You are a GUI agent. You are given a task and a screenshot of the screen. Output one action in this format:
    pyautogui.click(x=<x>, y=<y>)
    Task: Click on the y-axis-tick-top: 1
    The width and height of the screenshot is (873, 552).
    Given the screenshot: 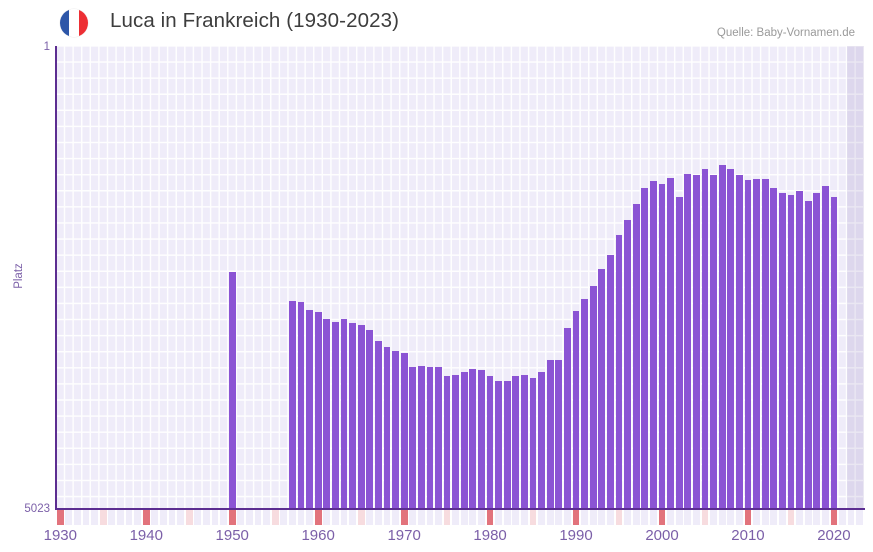 What is the action you would take?
    pyautogui.click(x=46, y=47)
    